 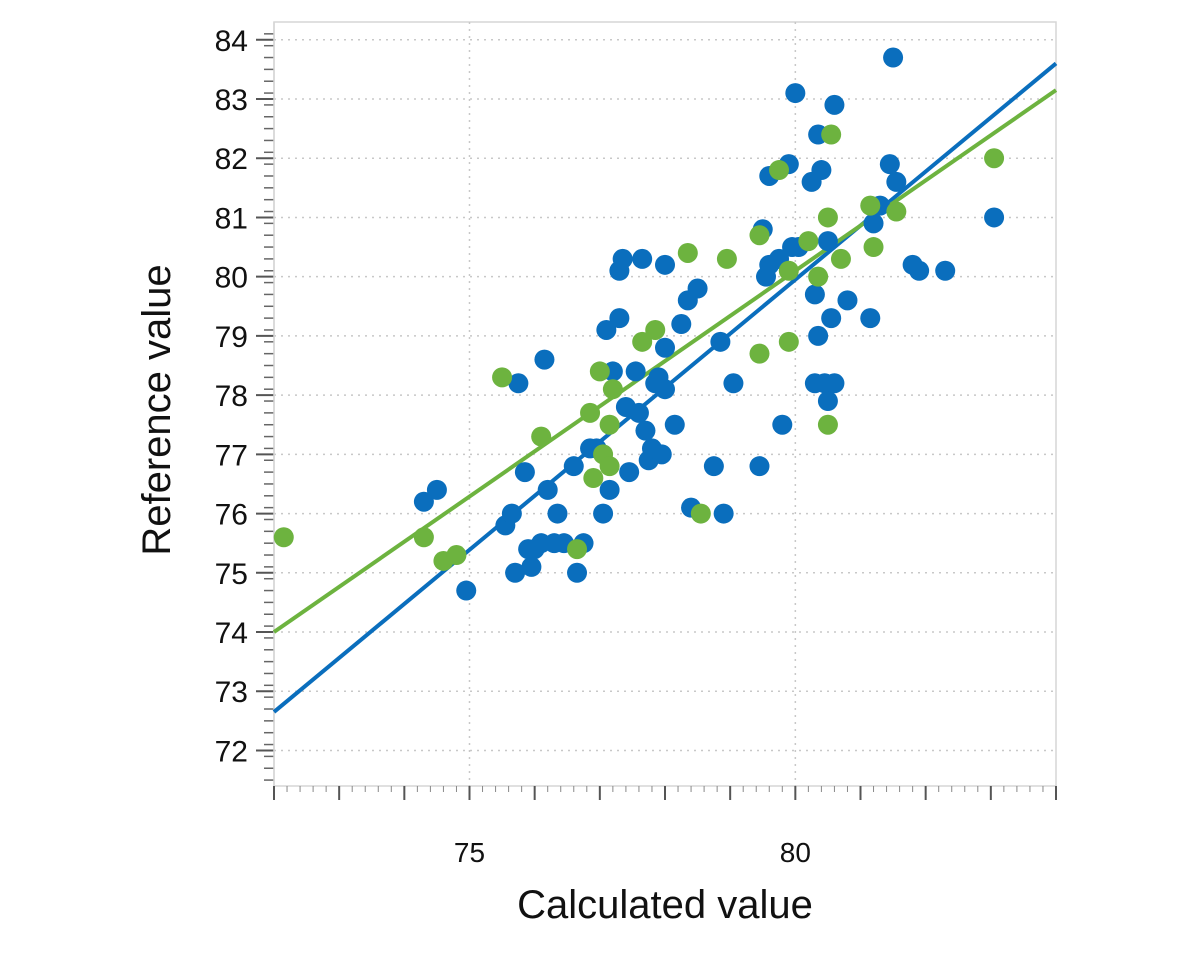 I want to click on x-tick-label: 80, so click(x=795, y=852).